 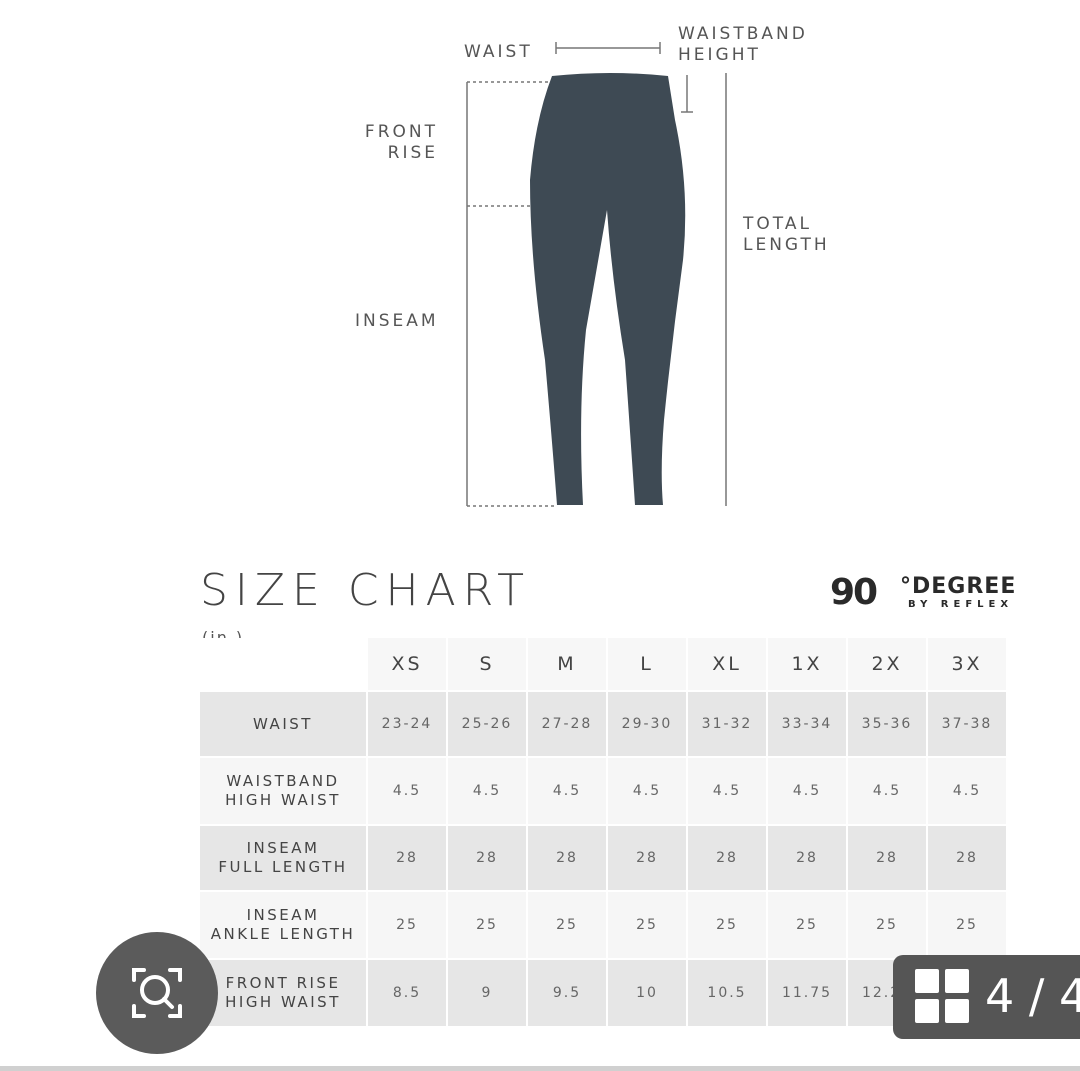 I want to click on row-label: WAIST, so click(x=283, y=724).